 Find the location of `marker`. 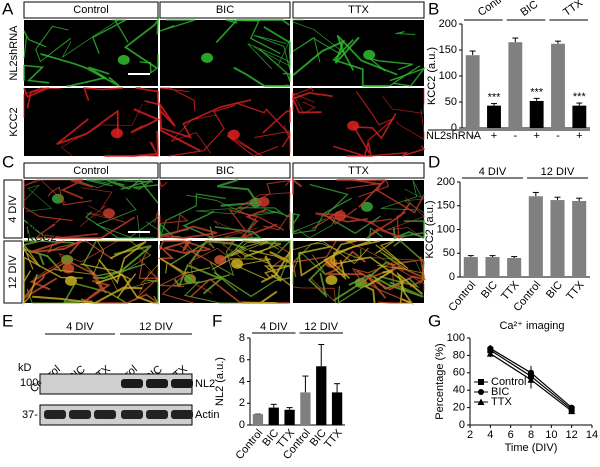

marker is located at coordinates (572, 411).